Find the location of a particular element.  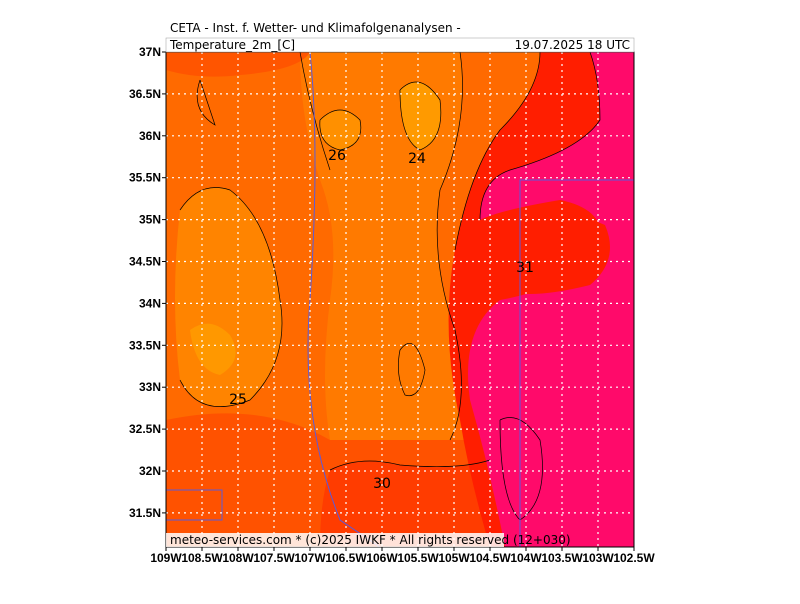

header-bar is located at coordinates (400, 45).